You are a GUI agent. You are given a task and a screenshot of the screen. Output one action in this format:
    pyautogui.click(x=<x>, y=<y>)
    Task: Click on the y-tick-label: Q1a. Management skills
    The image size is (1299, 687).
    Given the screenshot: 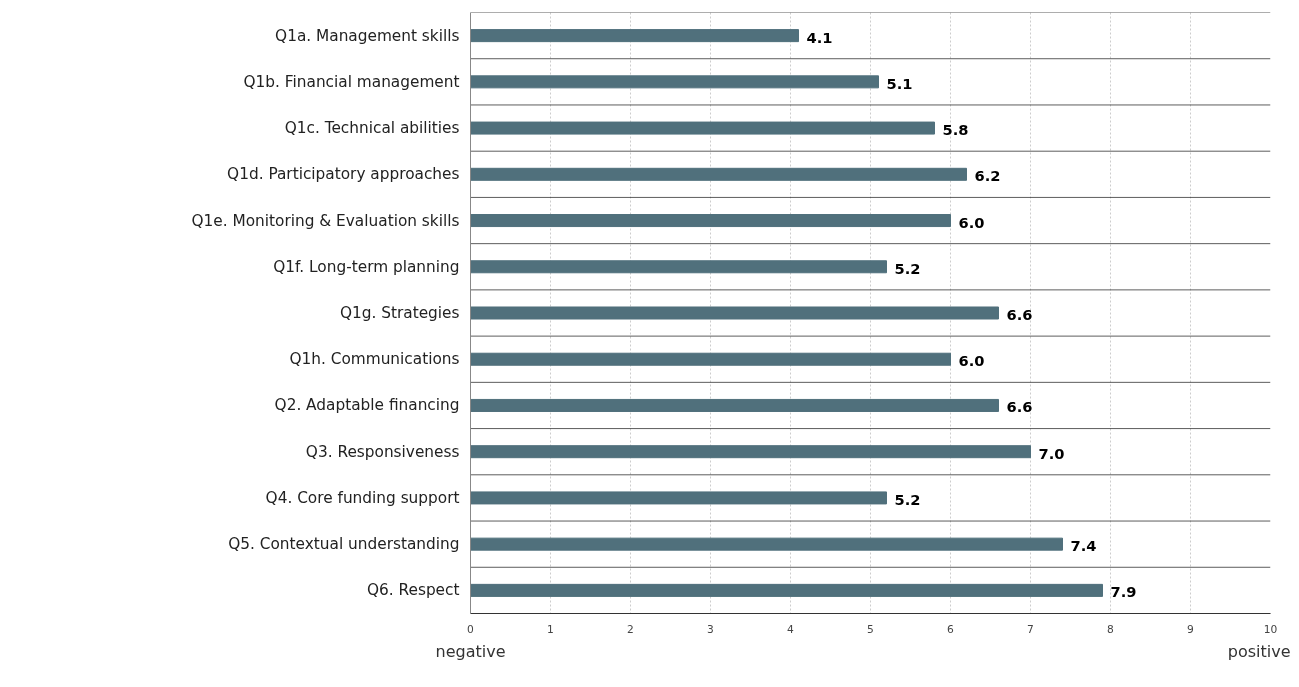 What is the action you would take?
    pyautogui.click(x=367, y=35)
    